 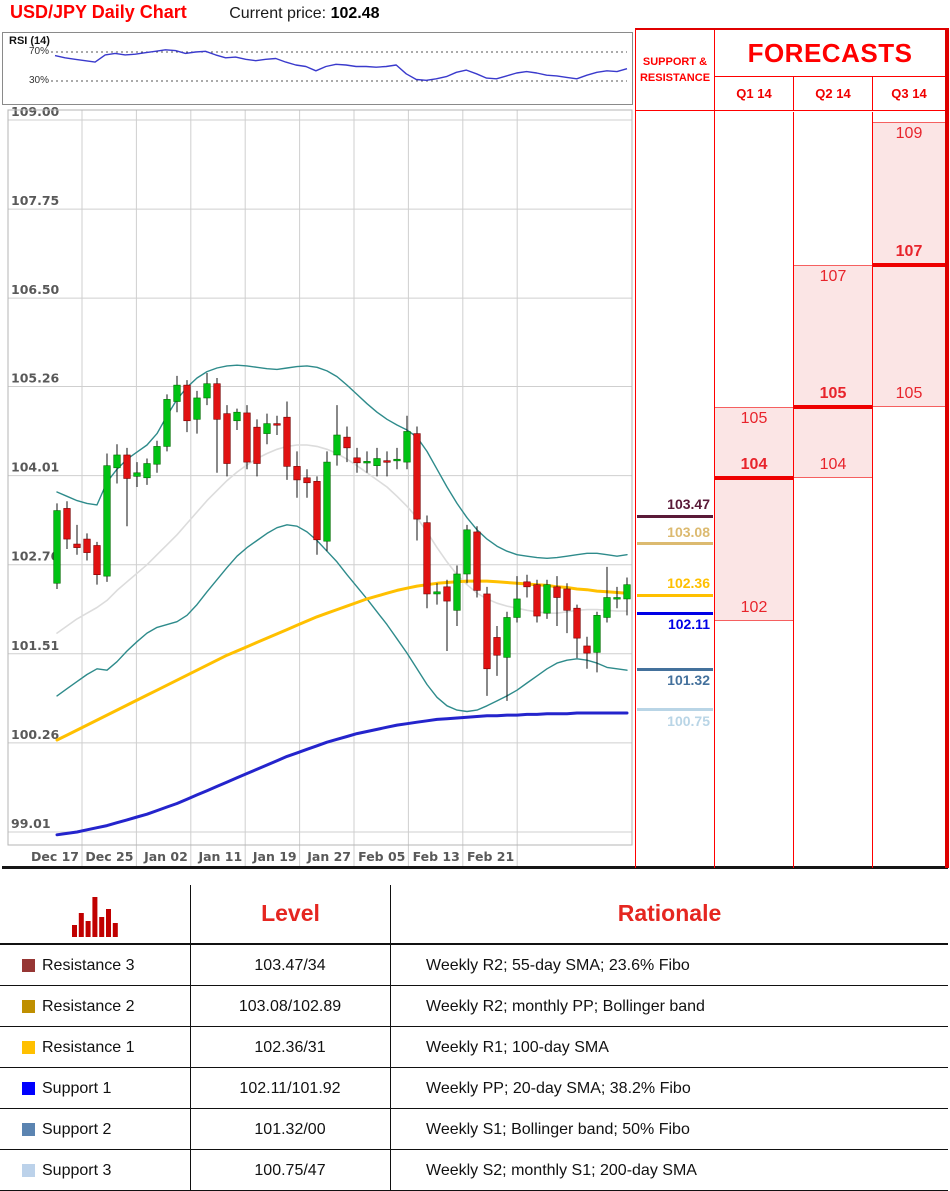 What do you see at coordinates (290, 965) in the screenshot?
I see `level-value: 103.47/34` at bounding box center [290, 965].